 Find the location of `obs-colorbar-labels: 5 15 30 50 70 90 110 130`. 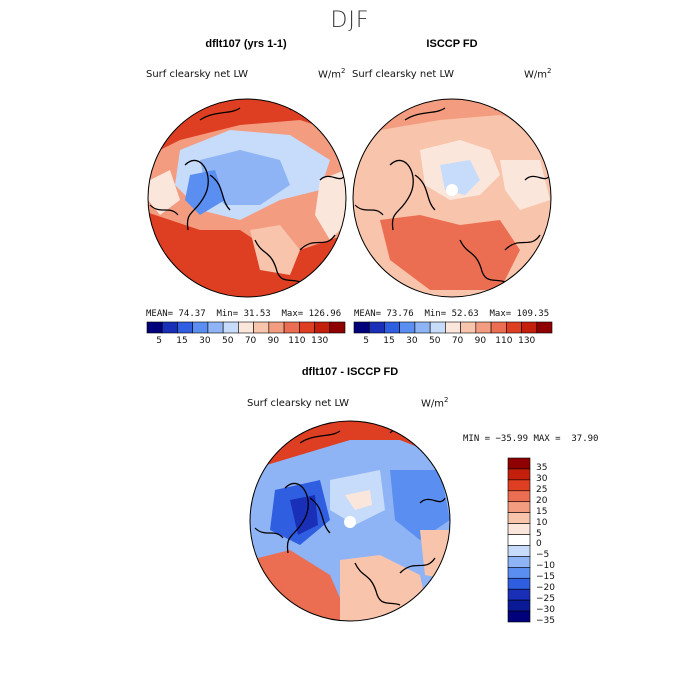

obs-colorbar-labels: 5 15 30 50 70 90 110 130 is located at coordinates (350, 343).